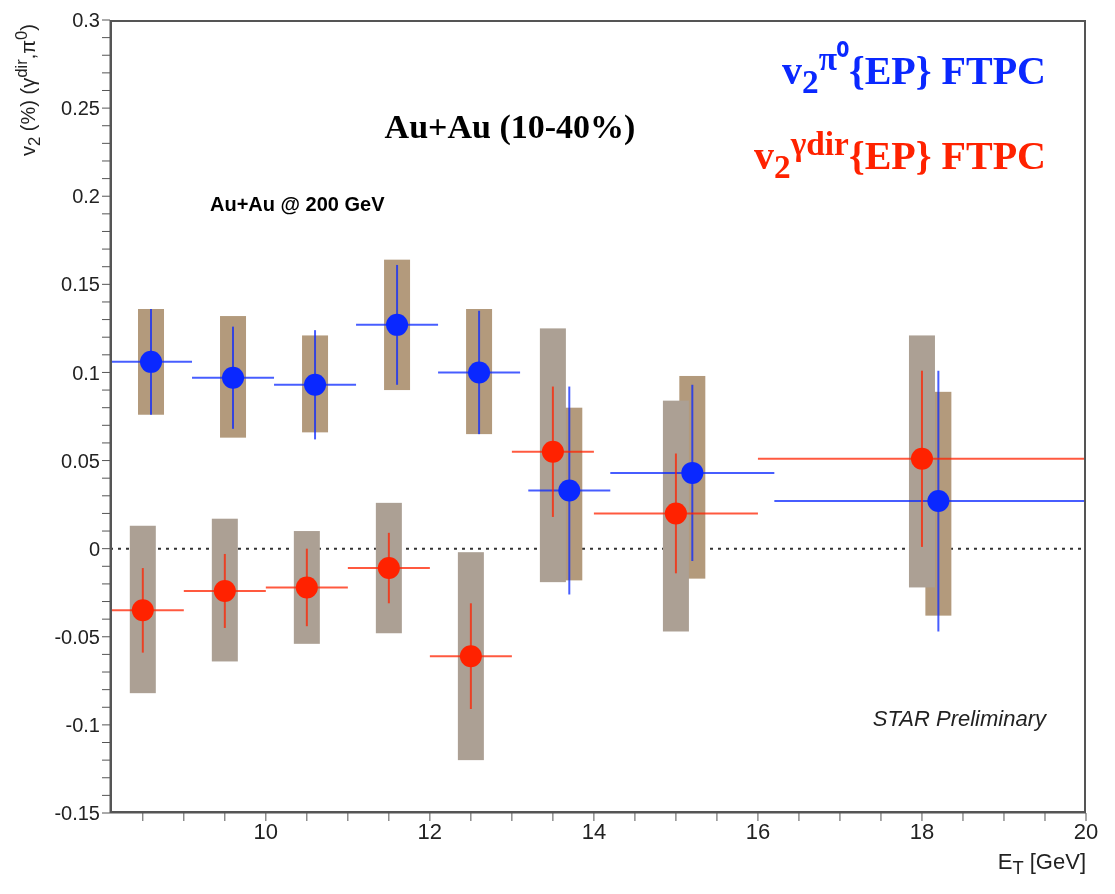 The height and width of the screenshot is (894, 1115). Describe the element at coordinates (86, 372) in the screenshot. I see `y-tick-label: 0.1` at that location.